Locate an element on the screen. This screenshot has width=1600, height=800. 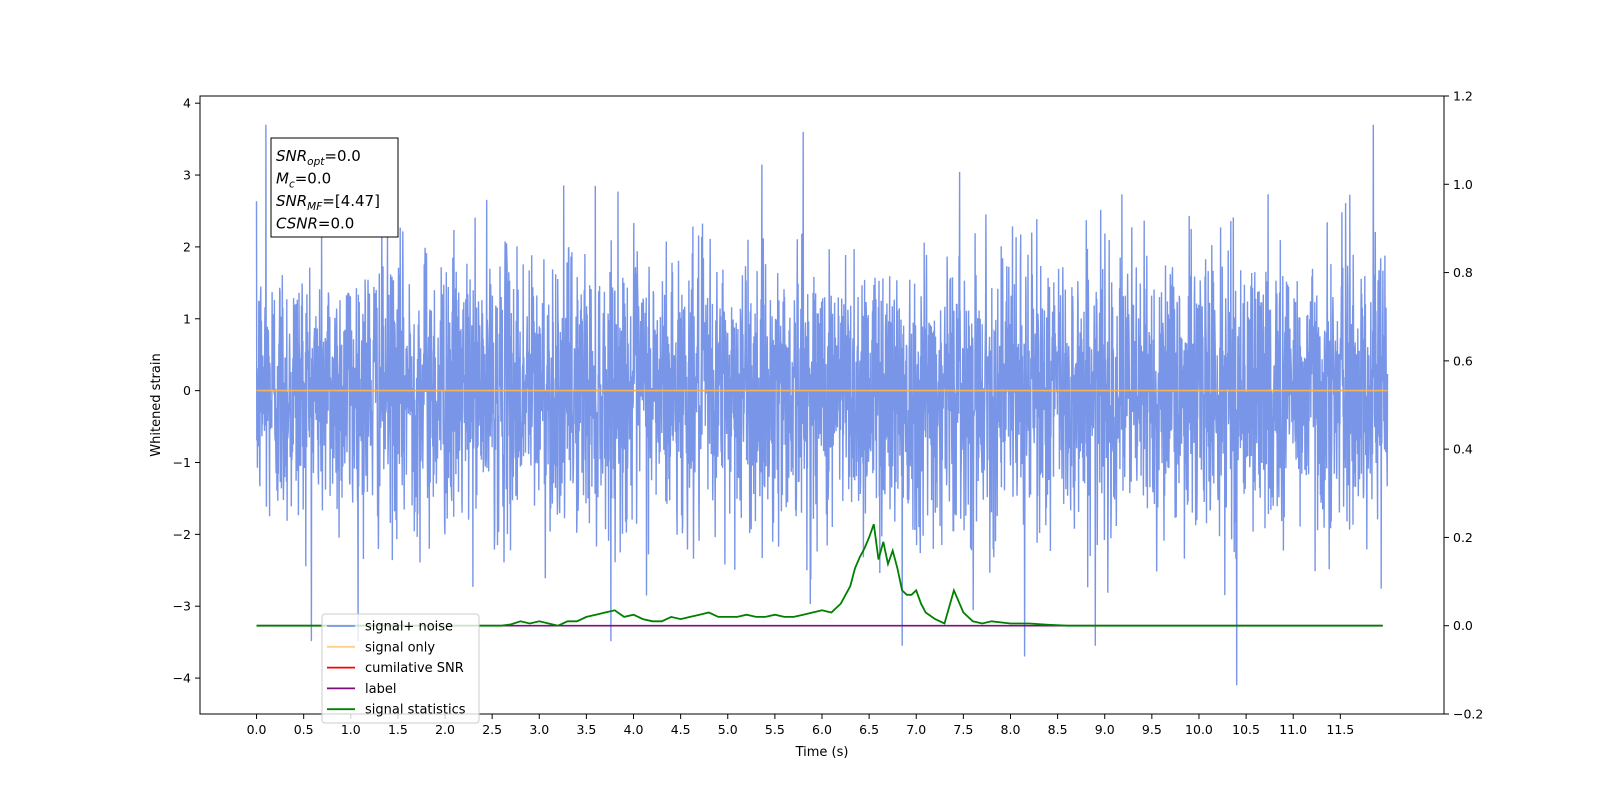
y-tick-label-right: 0.4 is located at coordinates (1463, 449).